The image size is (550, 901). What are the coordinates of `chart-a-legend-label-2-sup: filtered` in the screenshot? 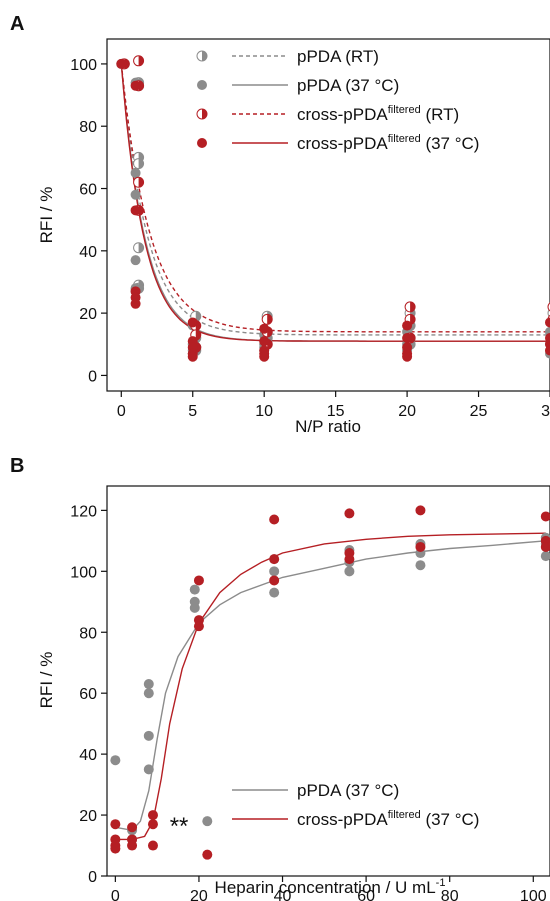 It's located at (404, 110).